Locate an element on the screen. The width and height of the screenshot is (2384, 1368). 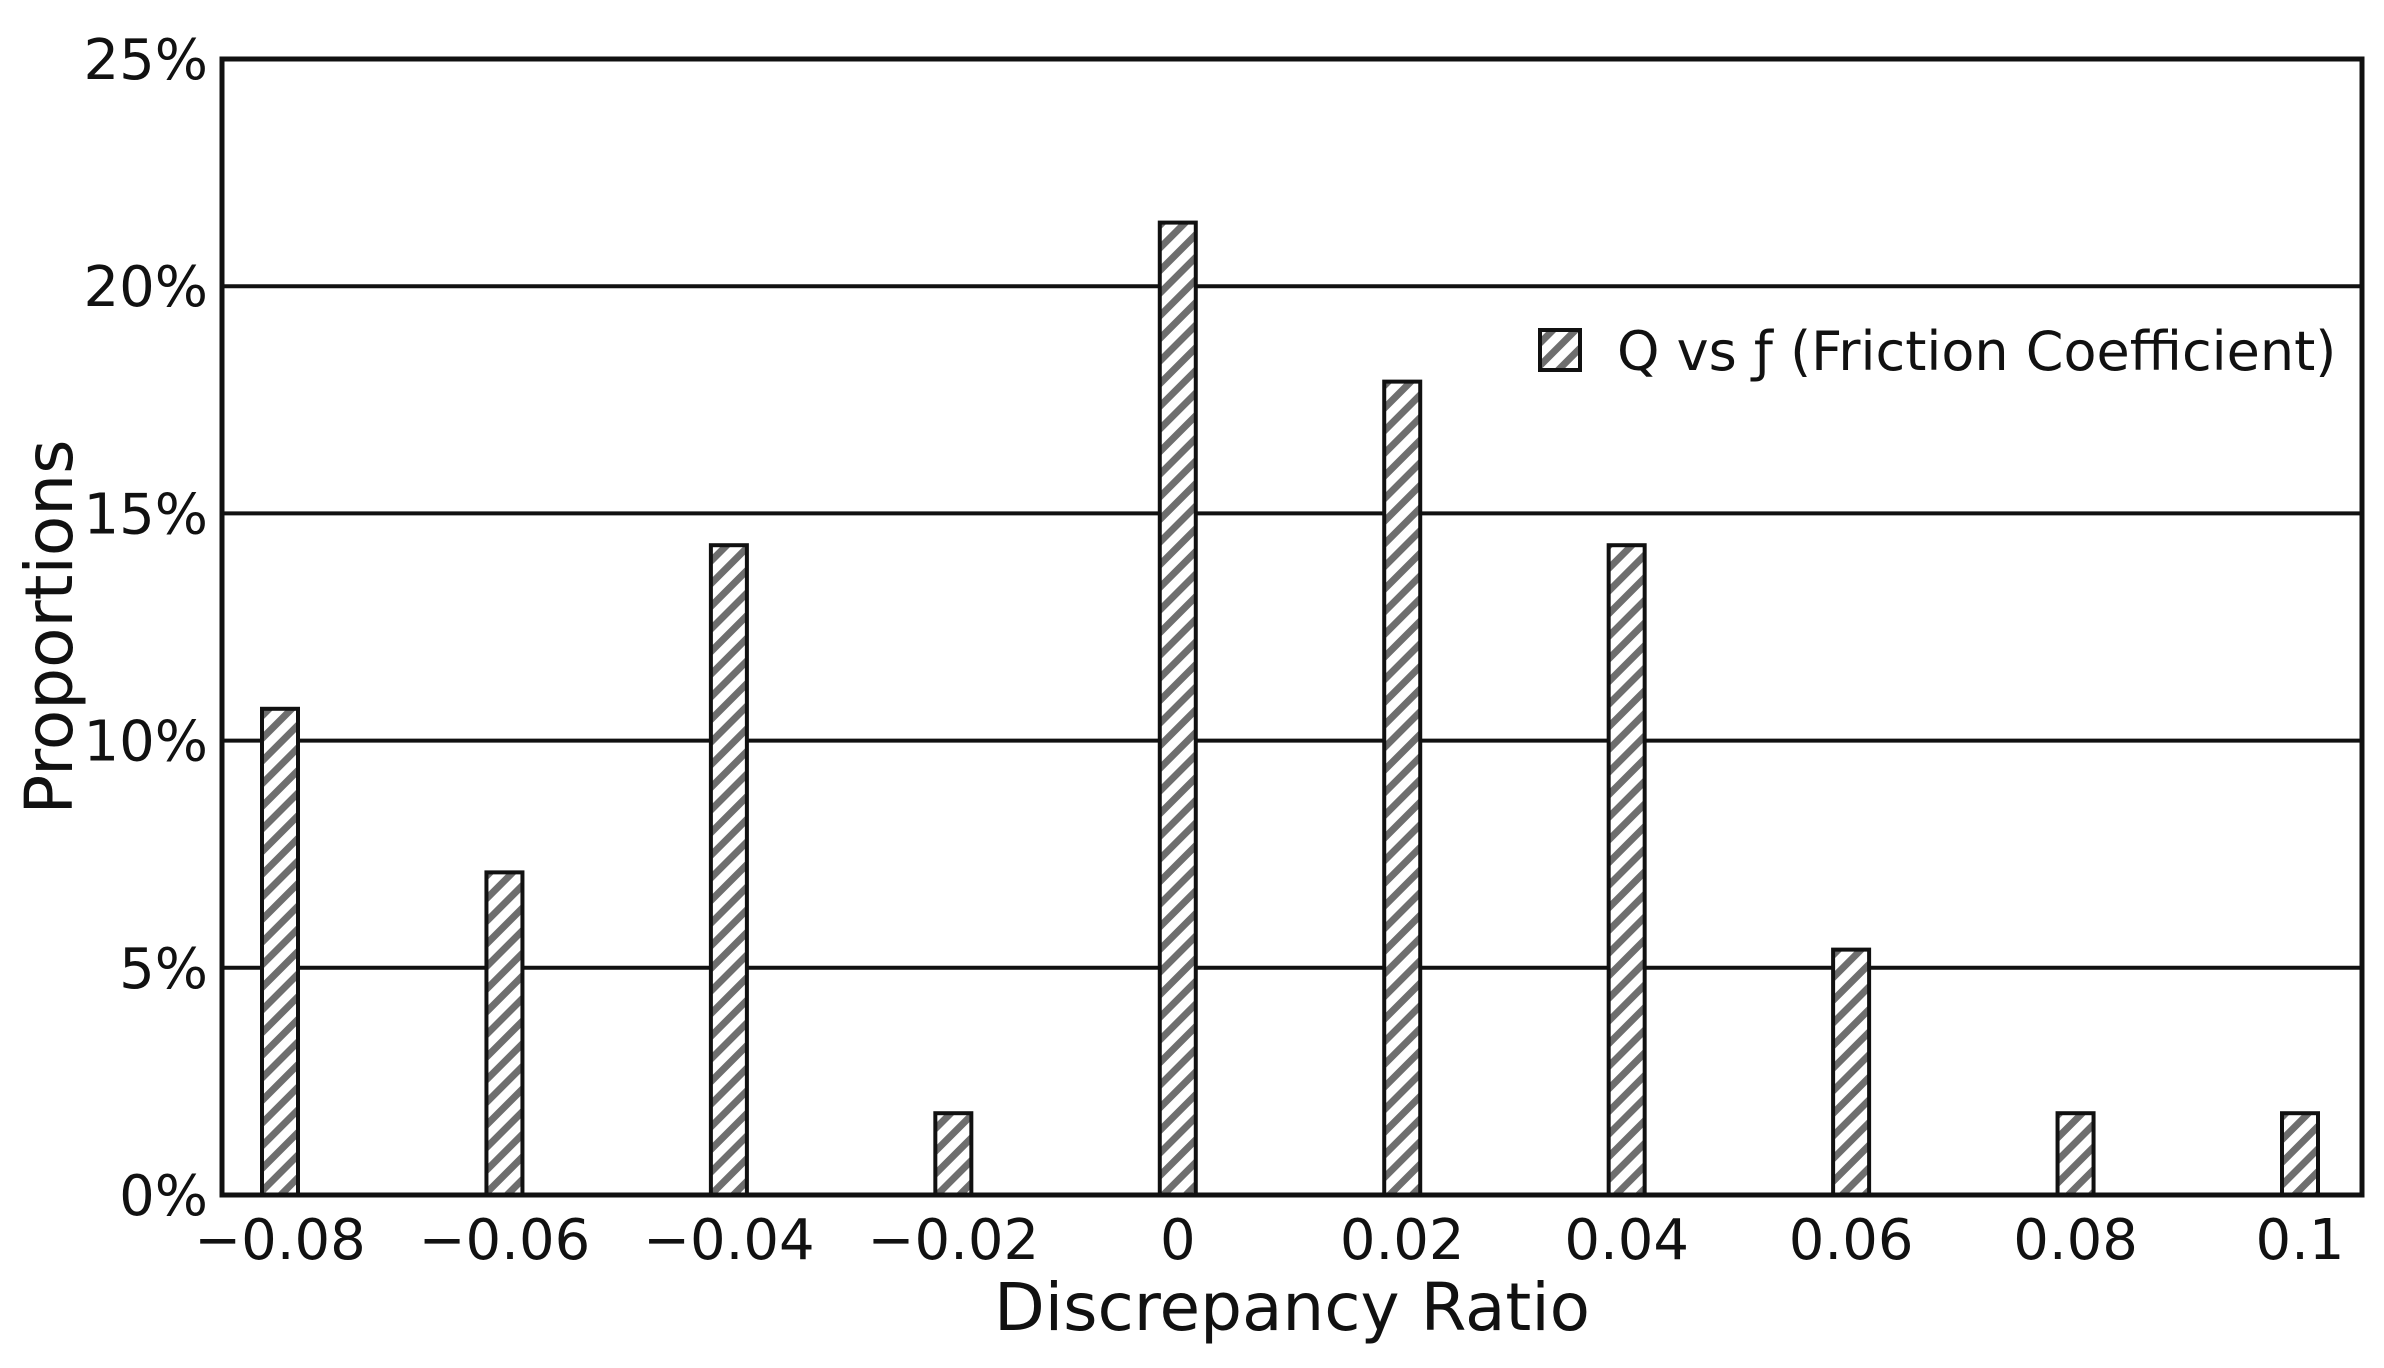
x-tick-label: 0 is located at coordinates (1178, 1240).